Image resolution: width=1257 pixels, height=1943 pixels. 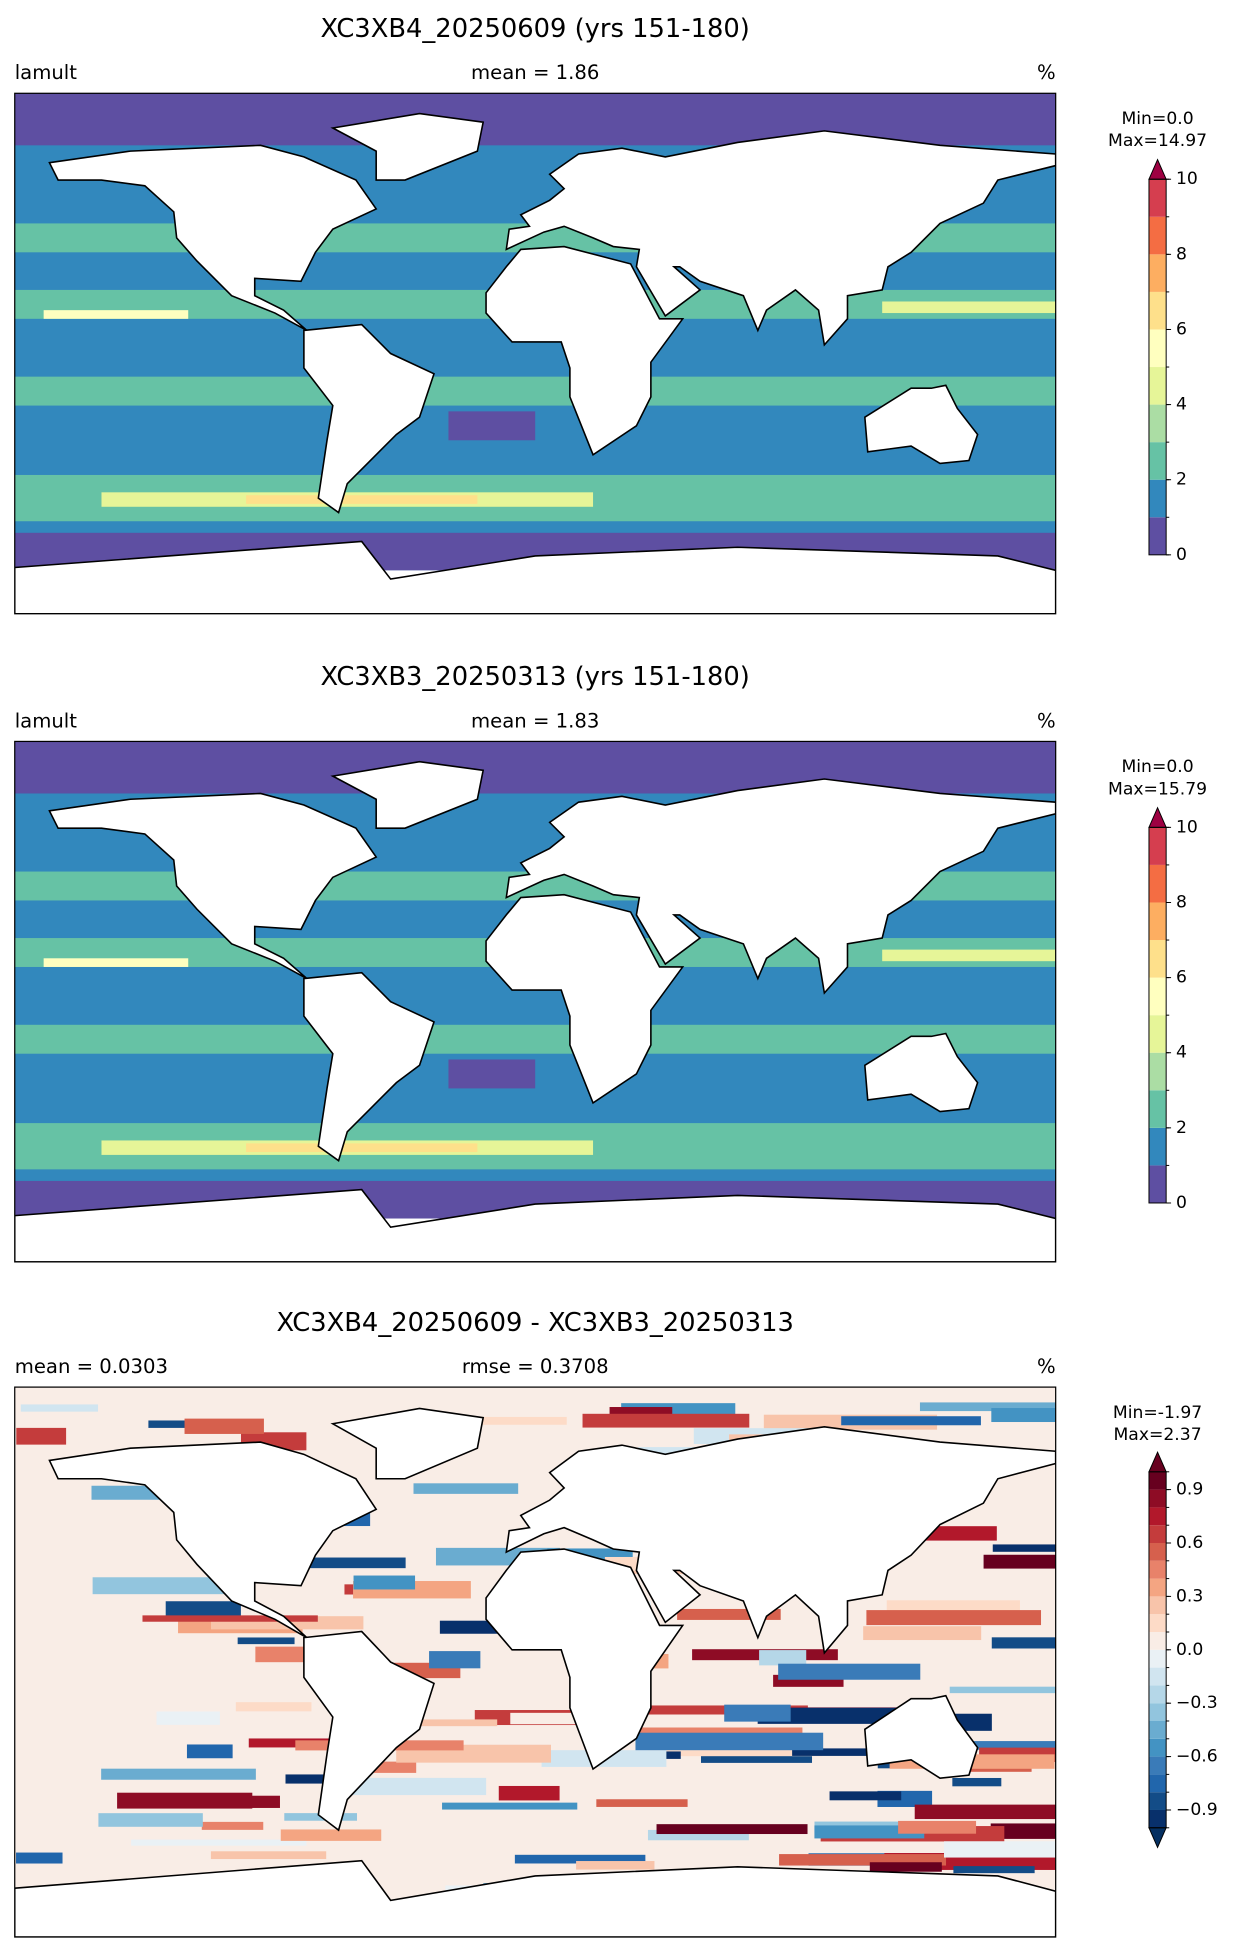 What do you see at coordinates (1157, 1413) in the screenshot?
I see `min-label: Min=-1.97` at bounding box center [1157, 1413].